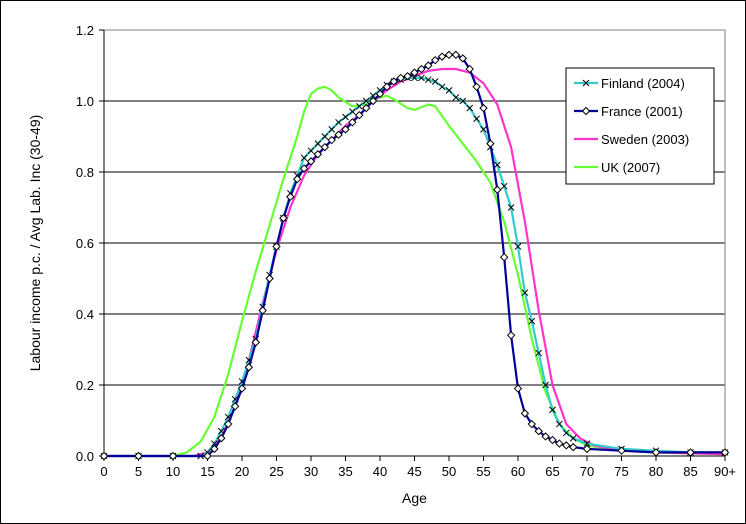 The image size is (746, 524). What do you see at coordinates (380, 471) in the screenshot?
I see `x-tick-label: 40` at bounding box center [380, 471].